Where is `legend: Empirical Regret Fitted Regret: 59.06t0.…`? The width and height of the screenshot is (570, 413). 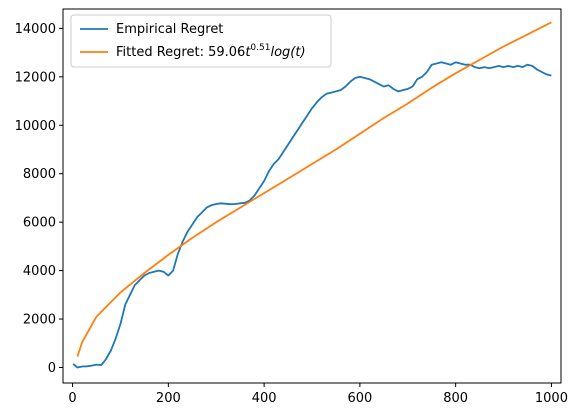 legend: Empirical Regret Fitted Regret: 59.06t0.… is located at coordinates (201, 41).